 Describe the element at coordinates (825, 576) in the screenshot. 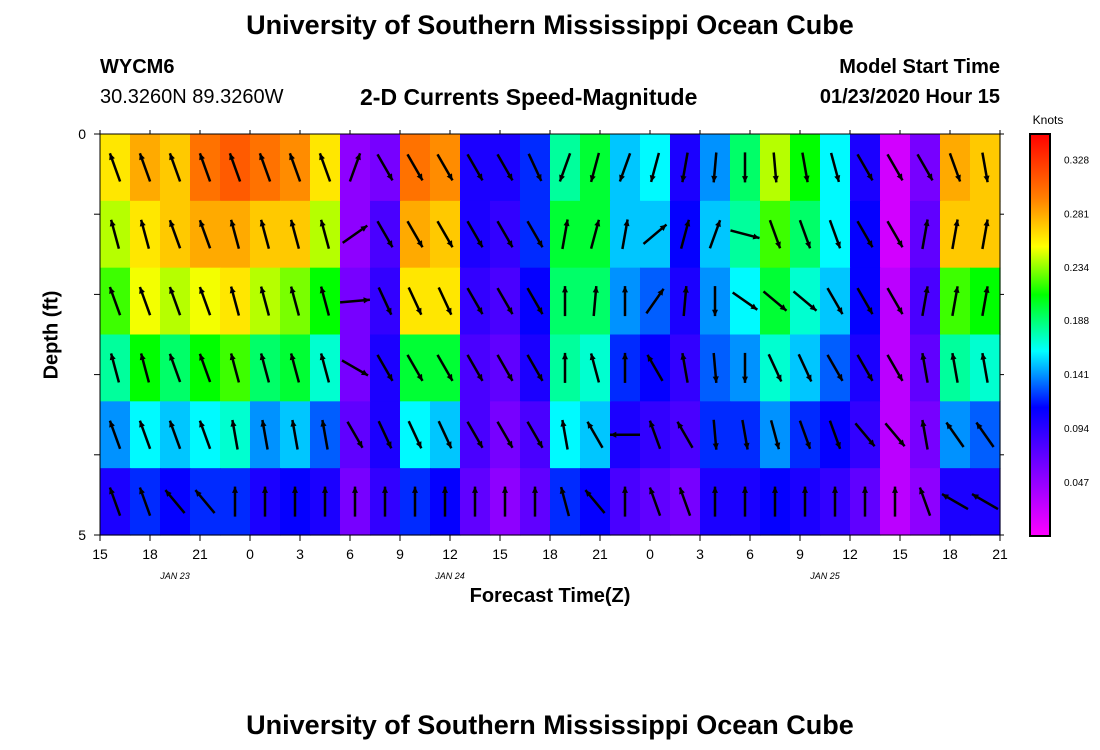

I see `date-label: JAN 25` at that location.